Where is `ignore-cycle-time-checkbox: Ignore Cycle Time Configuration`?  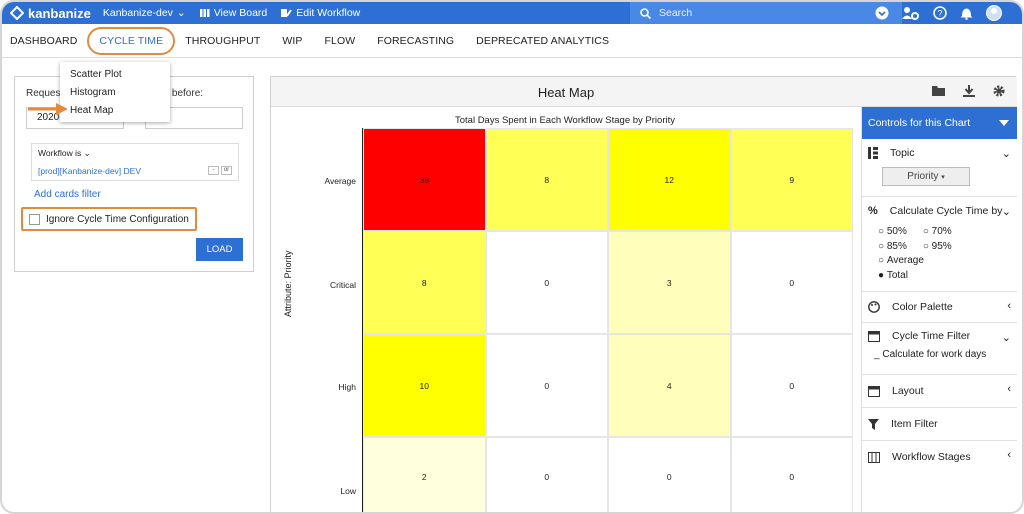 ignore-cycle-time-checkbox: Ignore Cycle Time Configuration is located at coordinates (109, 219).